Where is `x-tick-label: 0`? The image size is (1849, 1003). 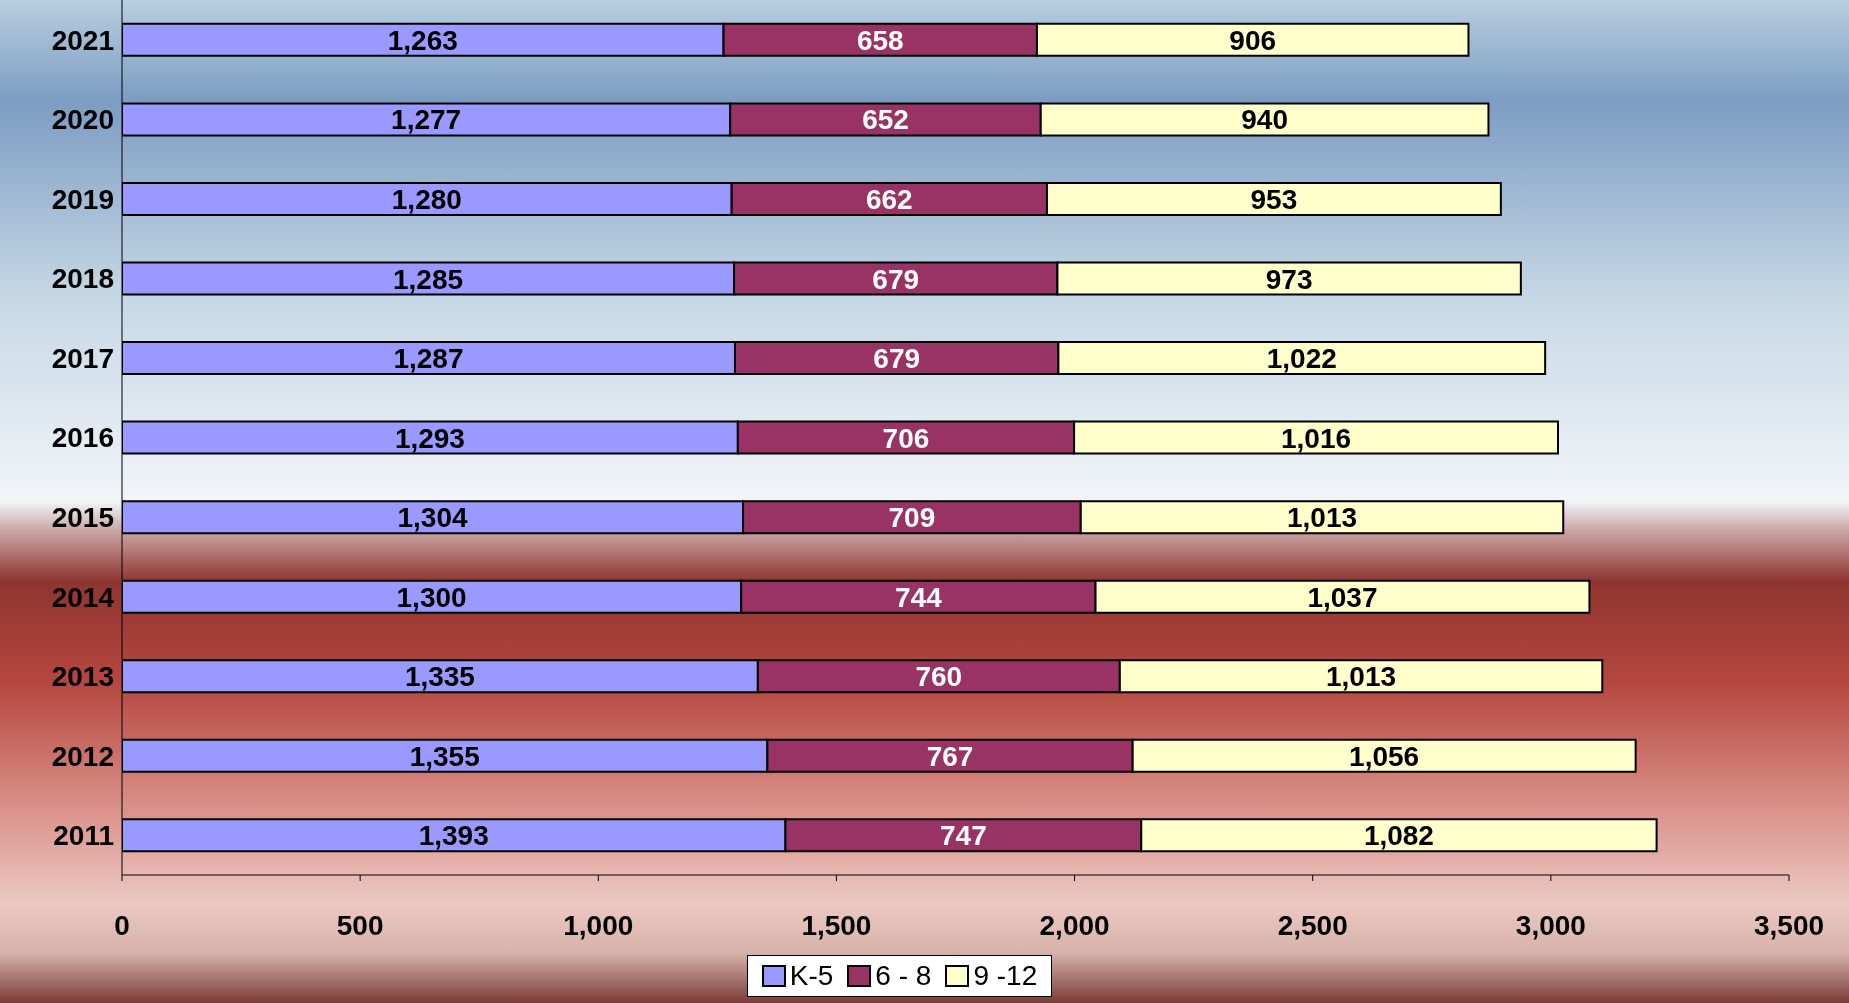
x-tick-label: 0 is located at coordinates (122, 925).